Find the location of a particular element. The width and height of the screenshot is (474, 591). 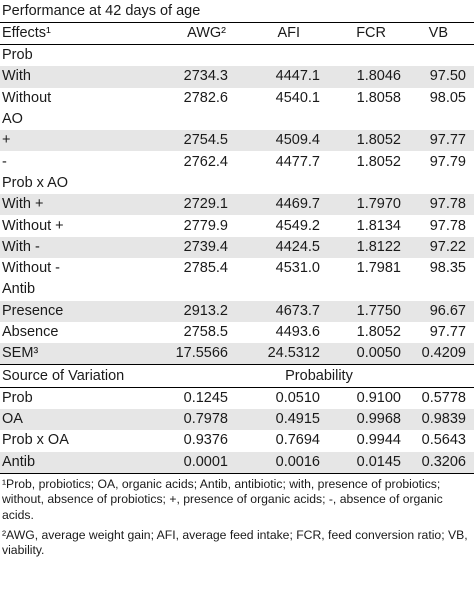

cell-value: 0.7978 is located at coordinates (170, 420).